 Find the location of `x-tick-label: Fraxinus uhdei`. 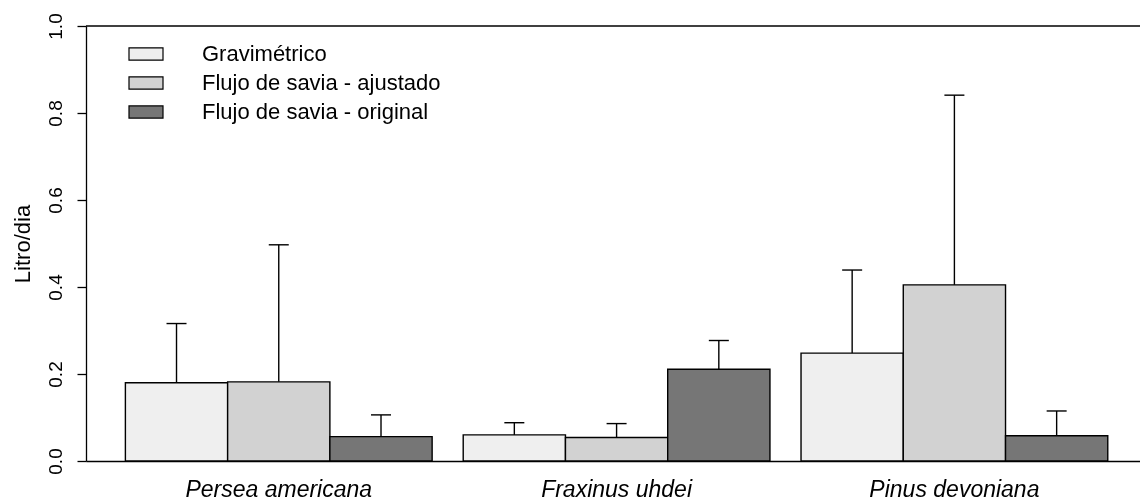

x-tick-label: Fraxinus uhdei is located at coordinates (617, 487).